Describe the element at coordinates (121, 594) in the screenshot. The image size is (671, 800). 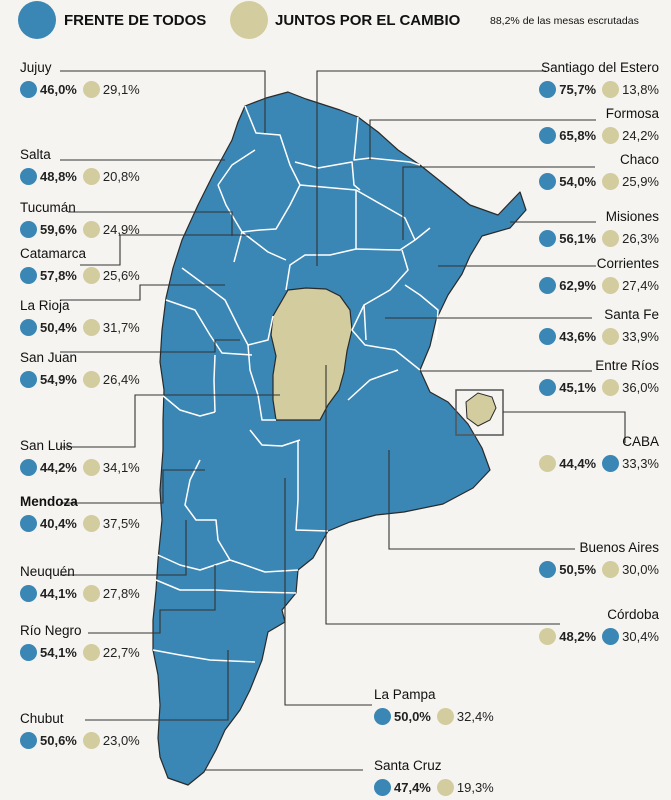
I see `juntos-value: 27,8%` at that location.